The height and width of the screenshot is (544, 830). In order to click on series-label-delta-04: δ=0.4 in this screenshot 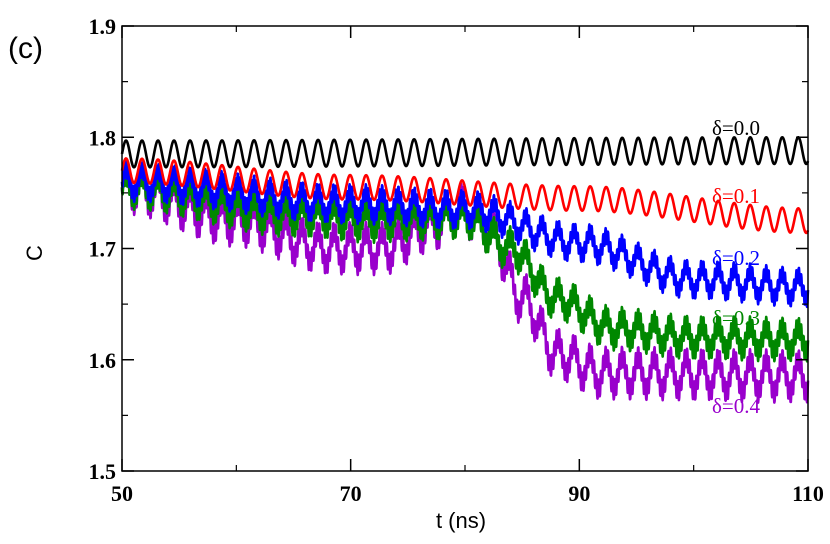, I will do `click(736, 406)`.